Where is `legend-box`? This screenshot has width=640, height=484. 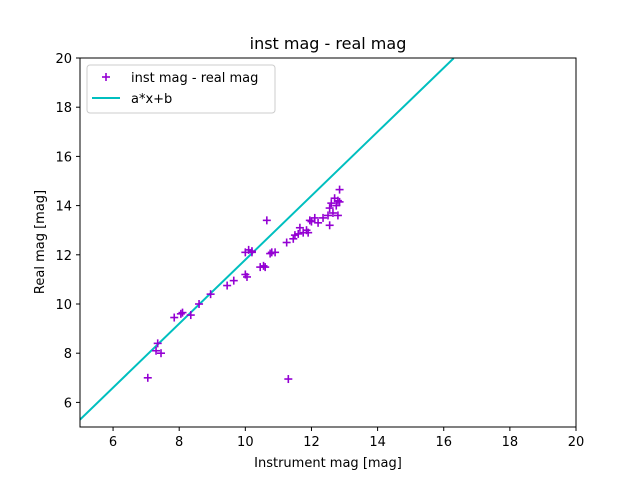
legend-box is located at coordinates (181, 89).